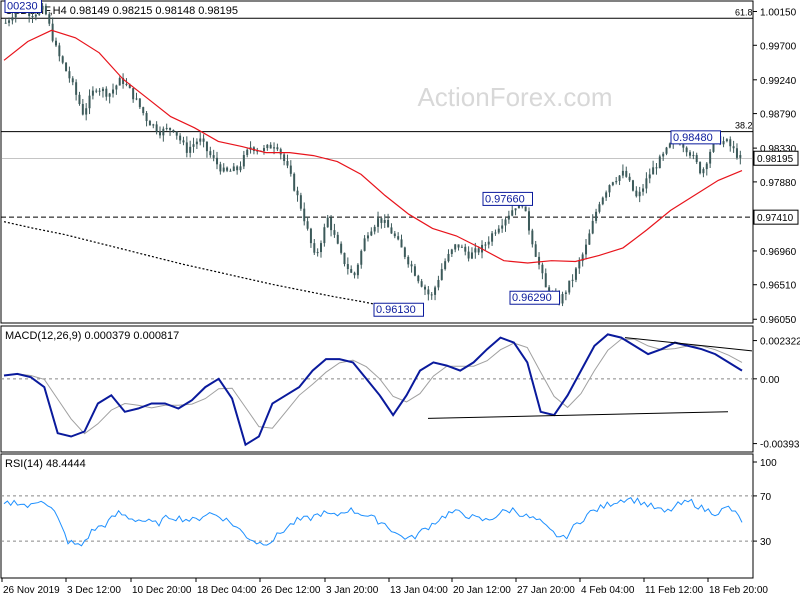 This screenshot has width=800, height=600. I want to click on price-y-tick-label: 0.99700, so click(778, 46).